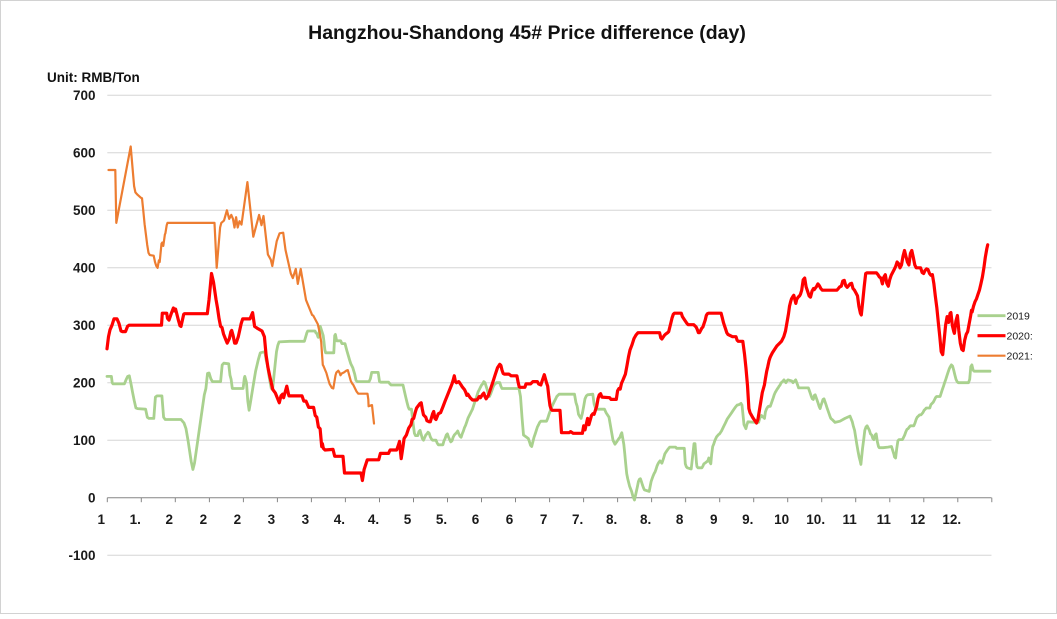 The image size is (1057, 619). What do you see at coordinates (84, 383) in the screenshot?
I see `svg-text: 200` at bounding box center [84, 383].